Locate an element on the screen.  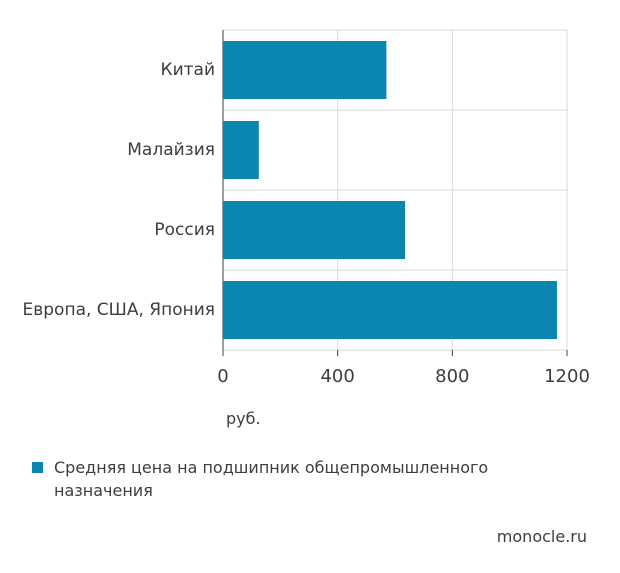
x-axis-label: руб. is located at coordinates (243, 418).